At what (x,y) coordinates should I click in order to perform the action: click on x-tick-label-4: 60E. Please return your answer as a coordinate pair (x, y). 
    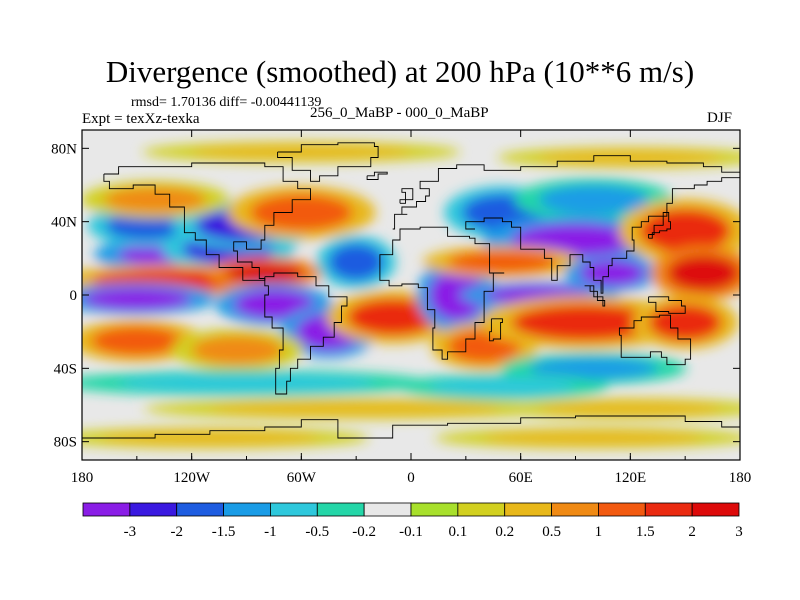
    Looking at the image, I should click on (521, 478).